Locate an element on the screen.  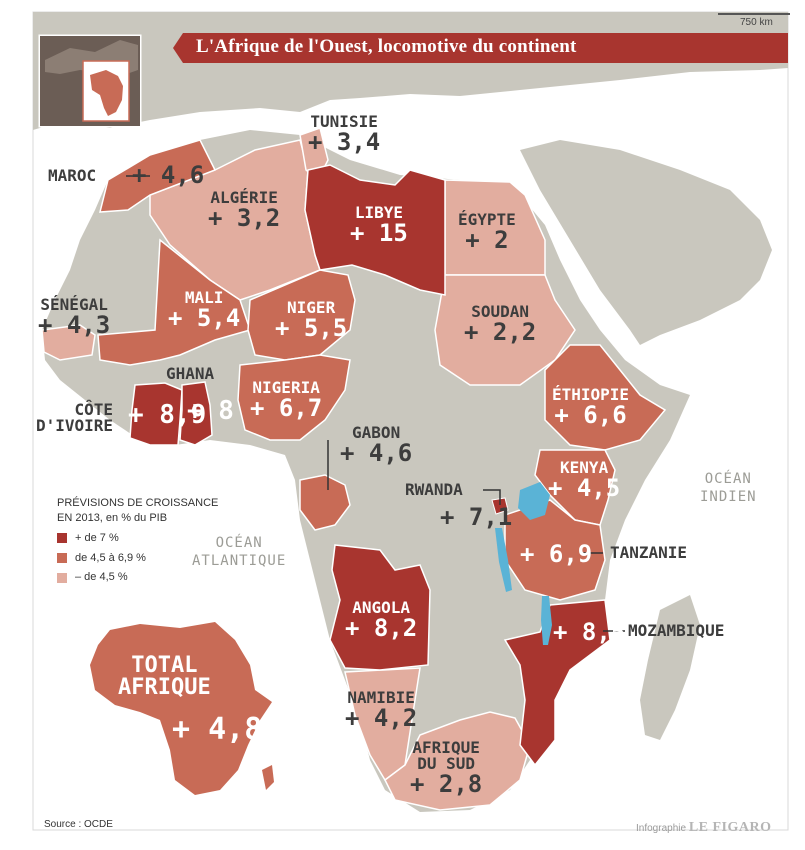
ethiopie-value: + 6,6 is located at coordinates (590, 415).